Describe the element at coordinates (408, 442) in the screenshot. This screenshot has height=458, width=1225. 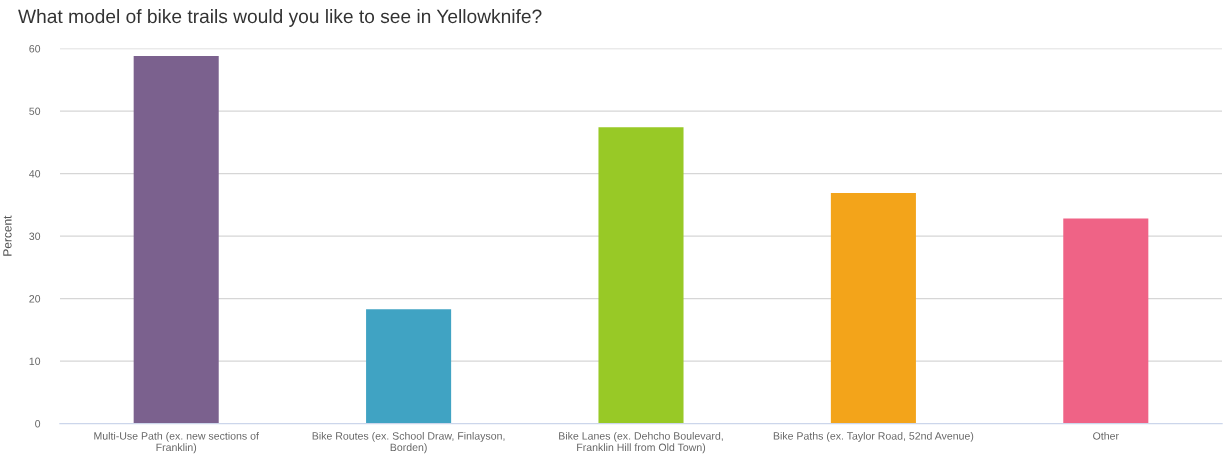
I see `x-tick-label: Bike Routes (ex. School Draw, Finlayson, Borden)` at that location.